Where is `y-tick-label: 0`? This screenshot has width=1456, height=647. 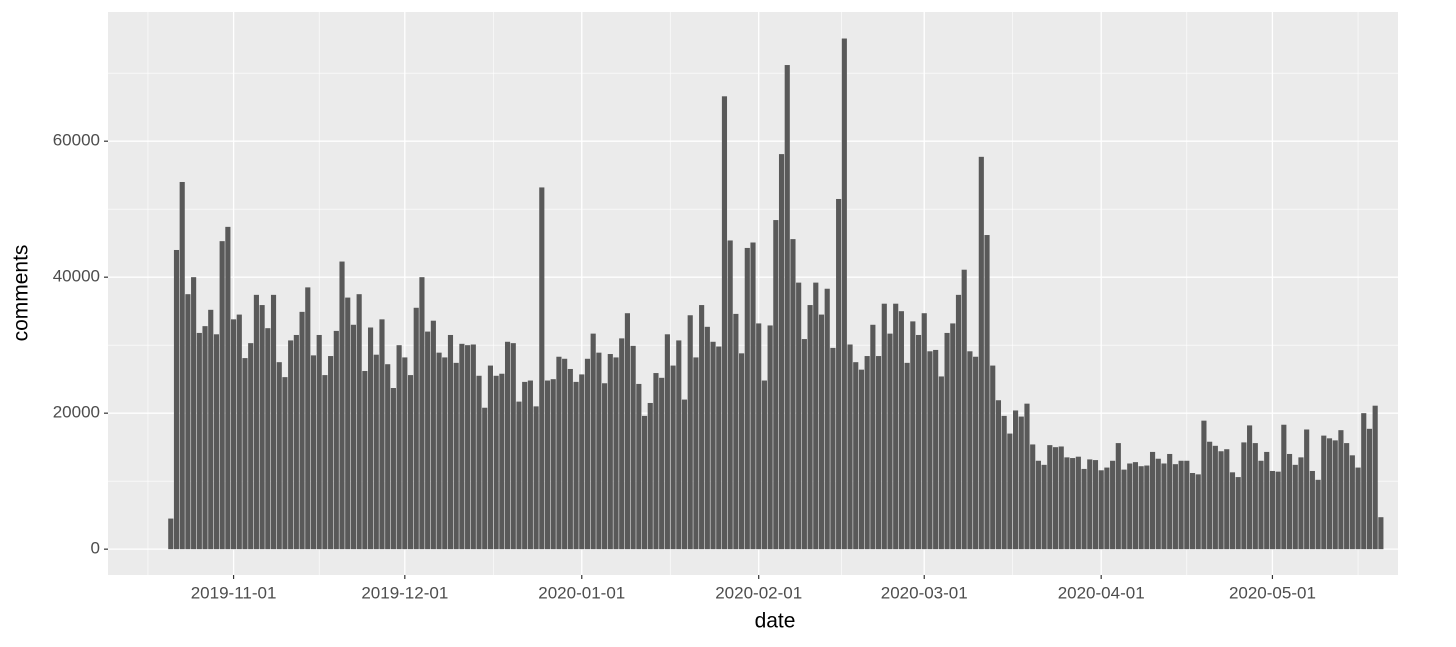 y-tick-label: 0 is located at coordinates (95, 548).